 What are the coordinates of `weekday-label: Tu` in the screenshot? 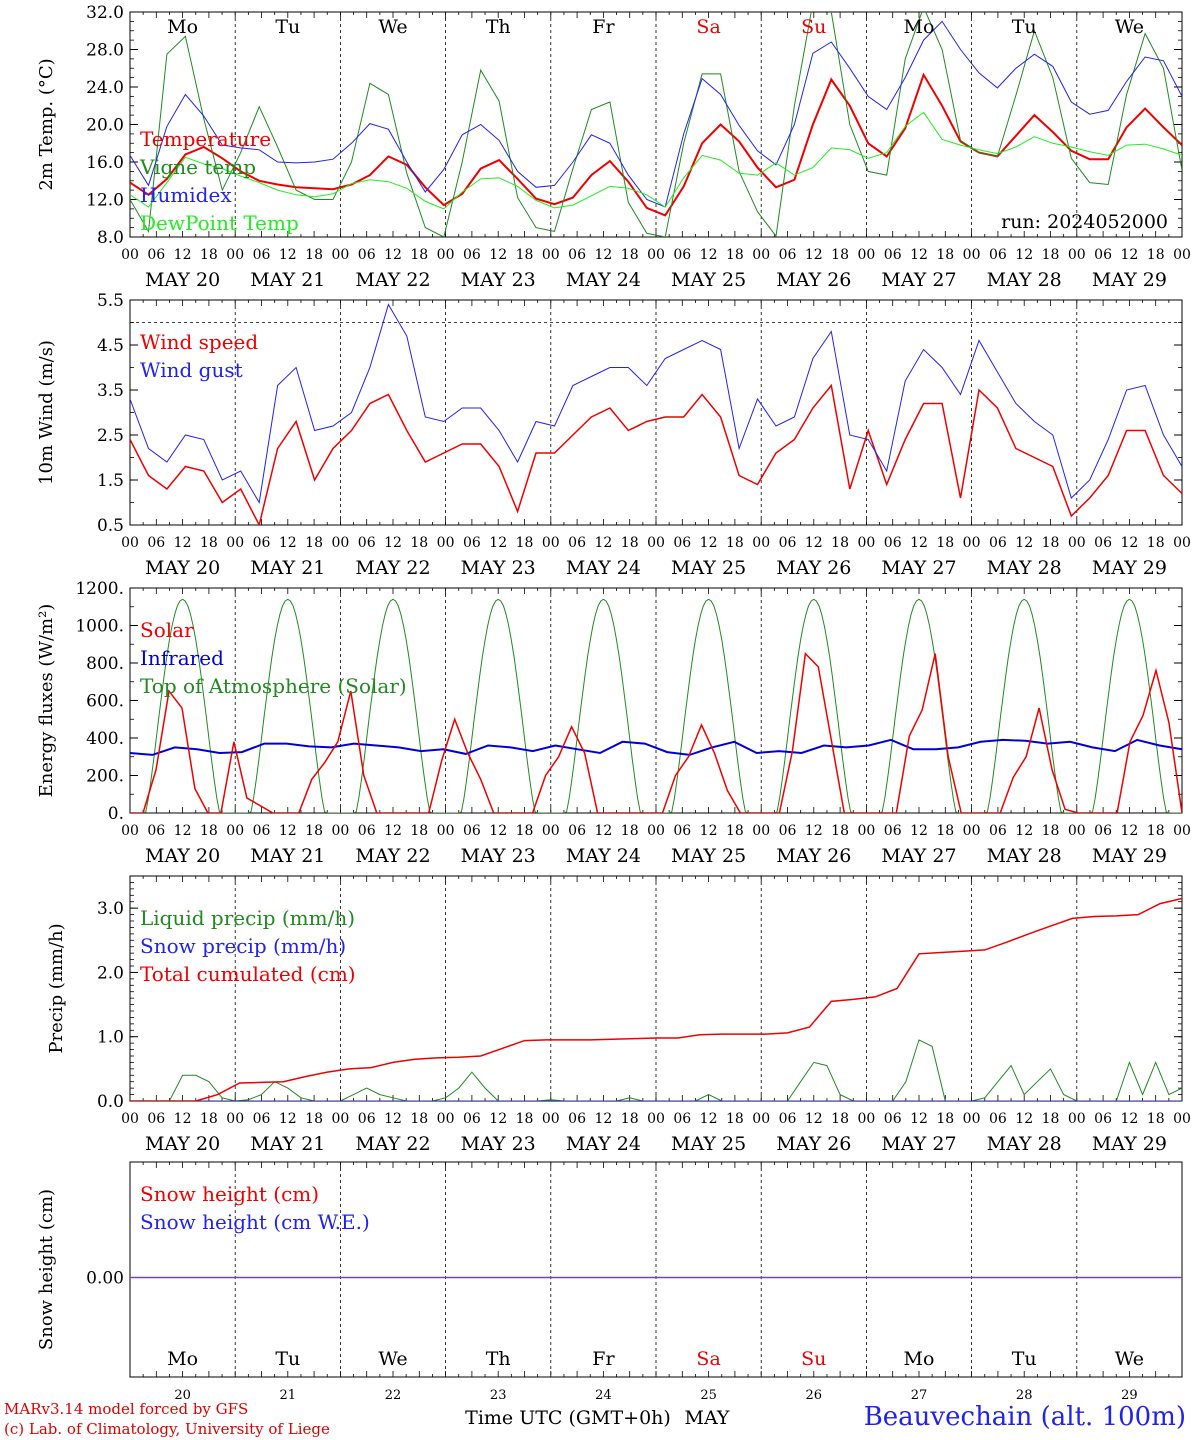 It's located at (1024, 27).